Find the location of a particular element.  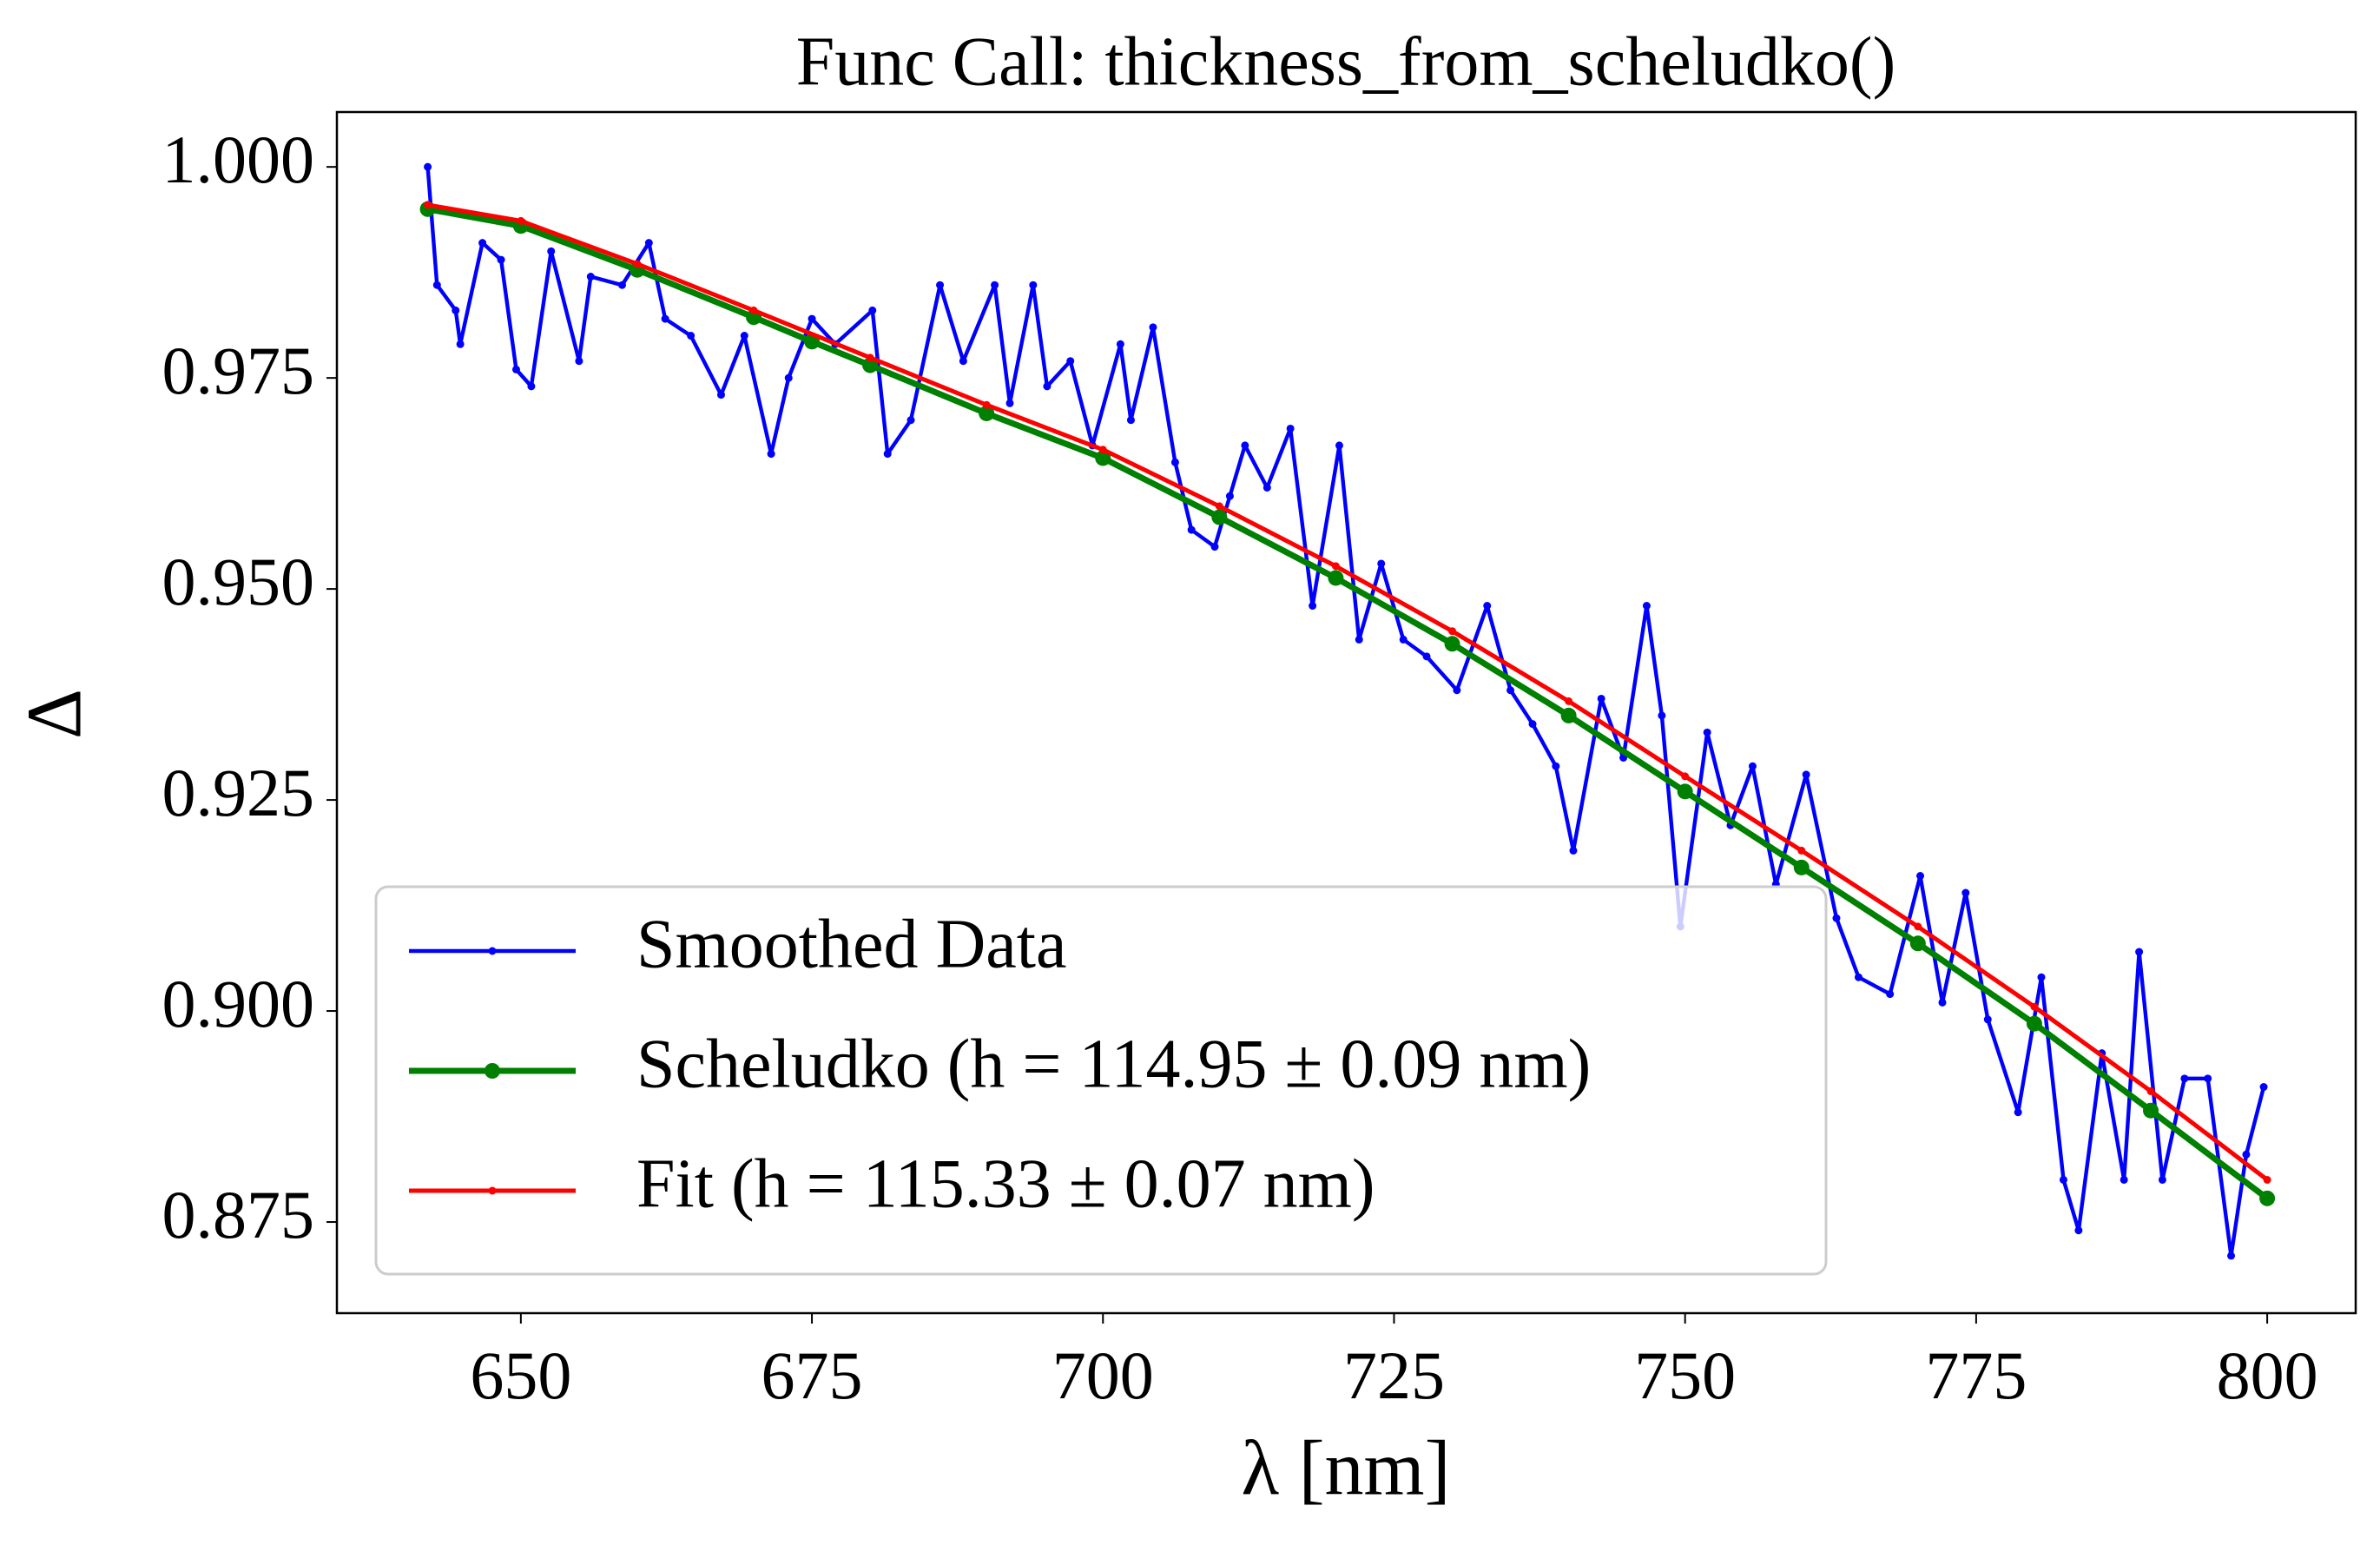

x-tick-label: 750 is located at coordinates (1685, 1375).